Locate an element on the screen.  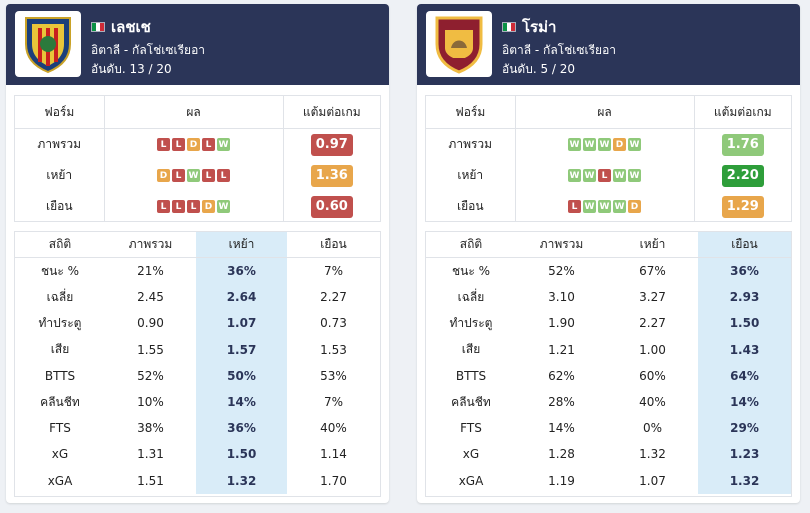
stats-row: BTTS 52% 50% 53% is located at coordinates (197, 375).